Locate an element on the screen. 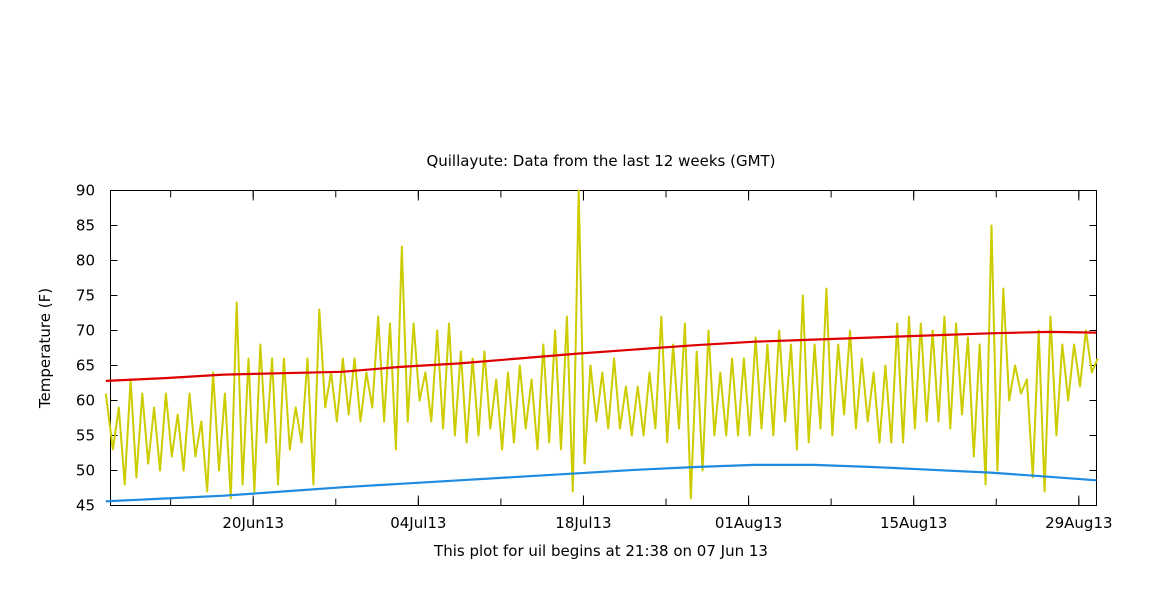 The width and height of the screenshot is (1152, 600). x-tick-label: 20Jun13 is located at coordinates (253, 523).